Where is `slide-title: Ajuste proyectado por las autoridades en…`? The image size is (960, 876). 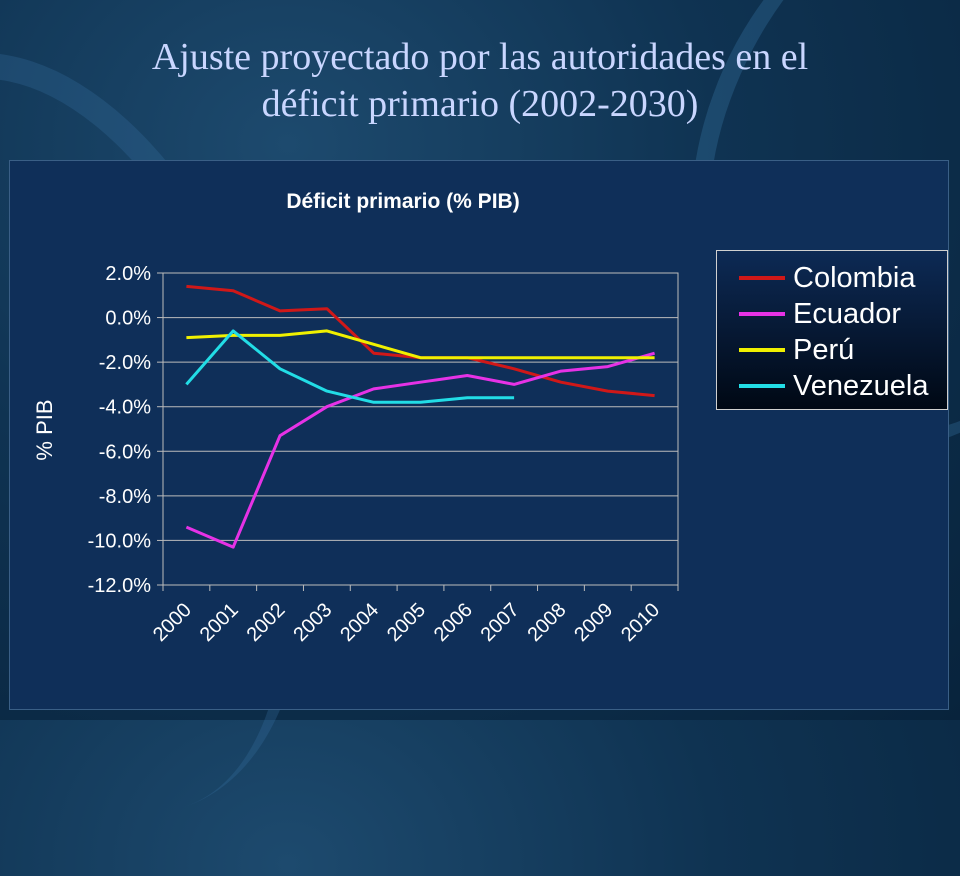
slide-title: Ajuste proyectado por las autoridades en… is located at coordinates (480, 81).